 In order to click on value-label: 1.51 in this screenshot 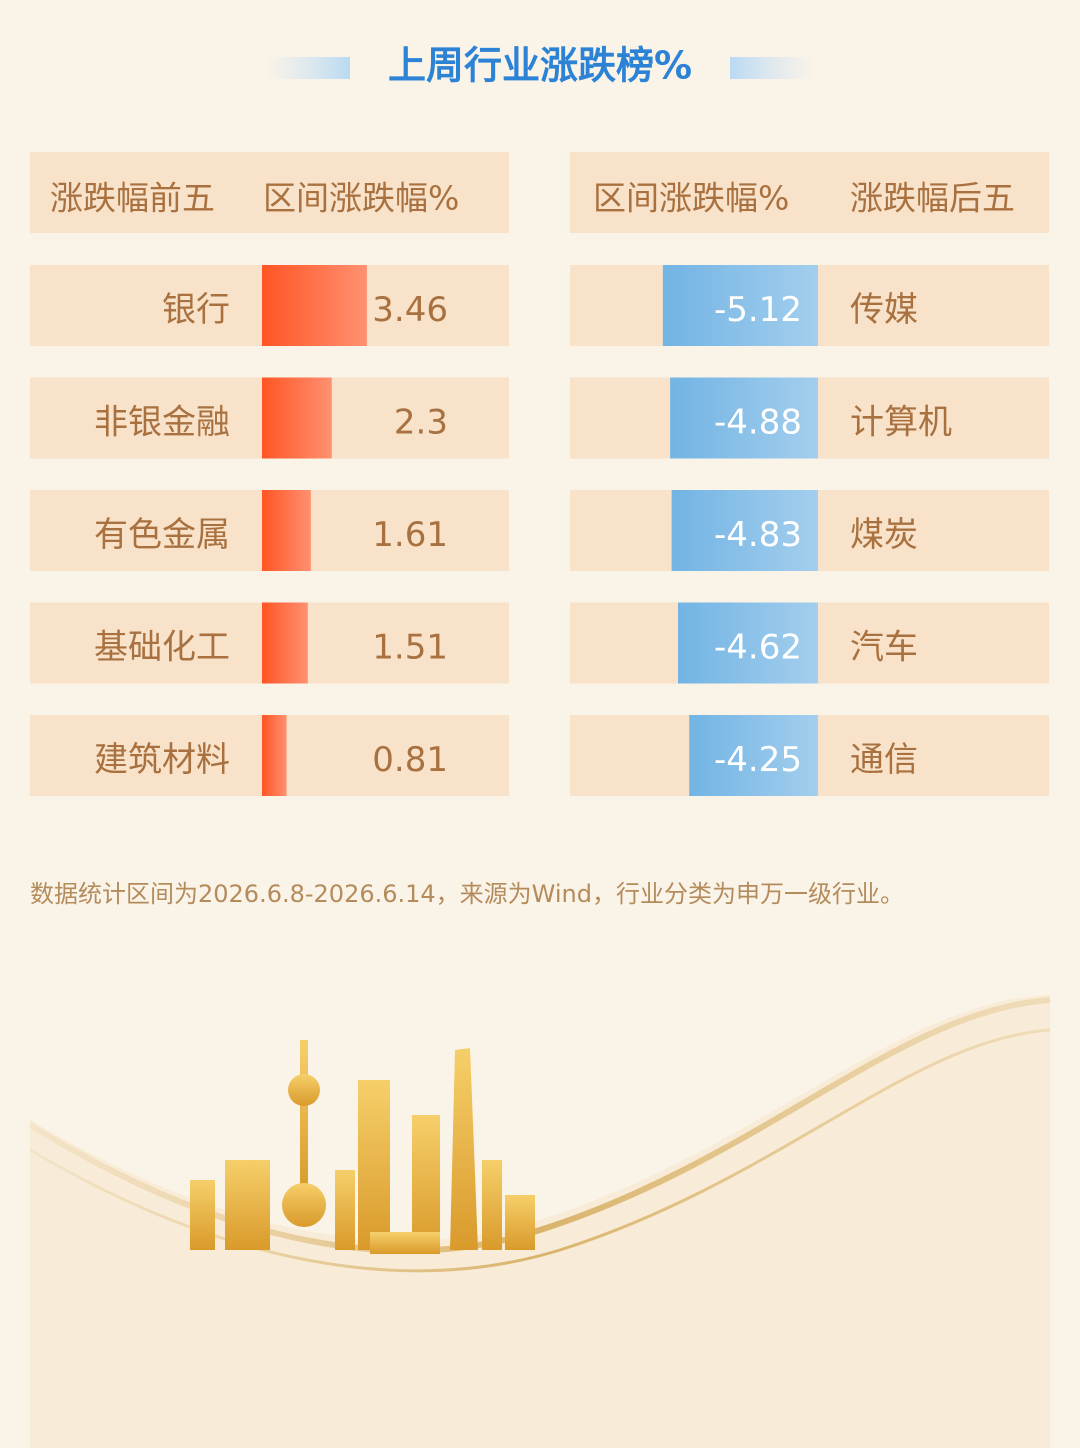, I will do `click(410, 648)`.